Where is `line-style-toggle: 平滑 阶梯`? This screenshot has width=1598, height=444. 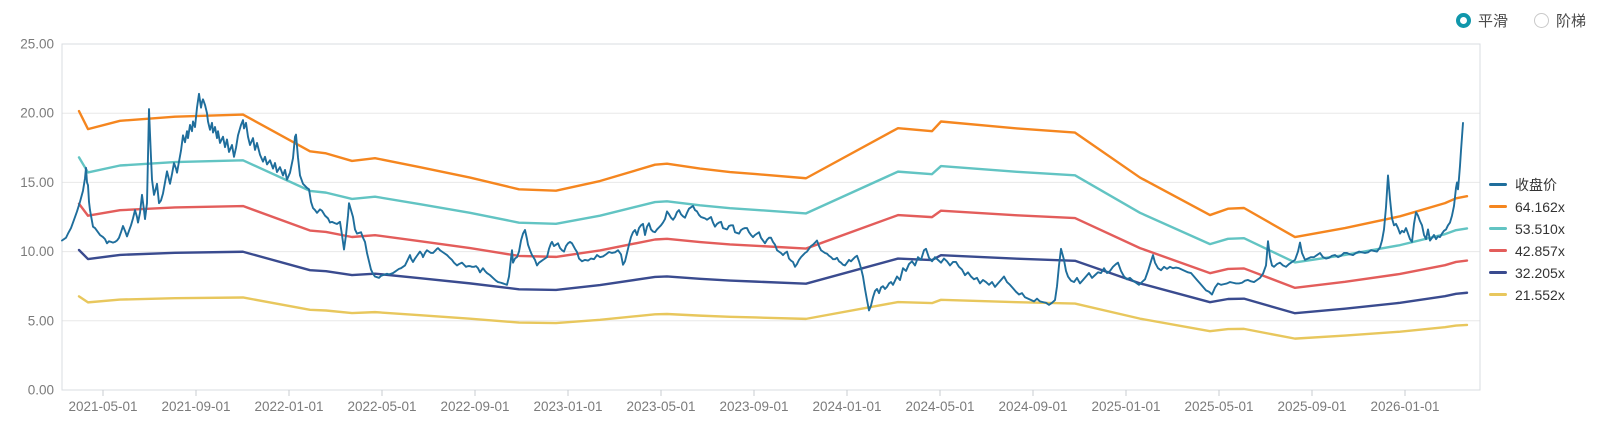
line-style-toggle: 平滑 阶梯 is located at coordinates (1520, 20).